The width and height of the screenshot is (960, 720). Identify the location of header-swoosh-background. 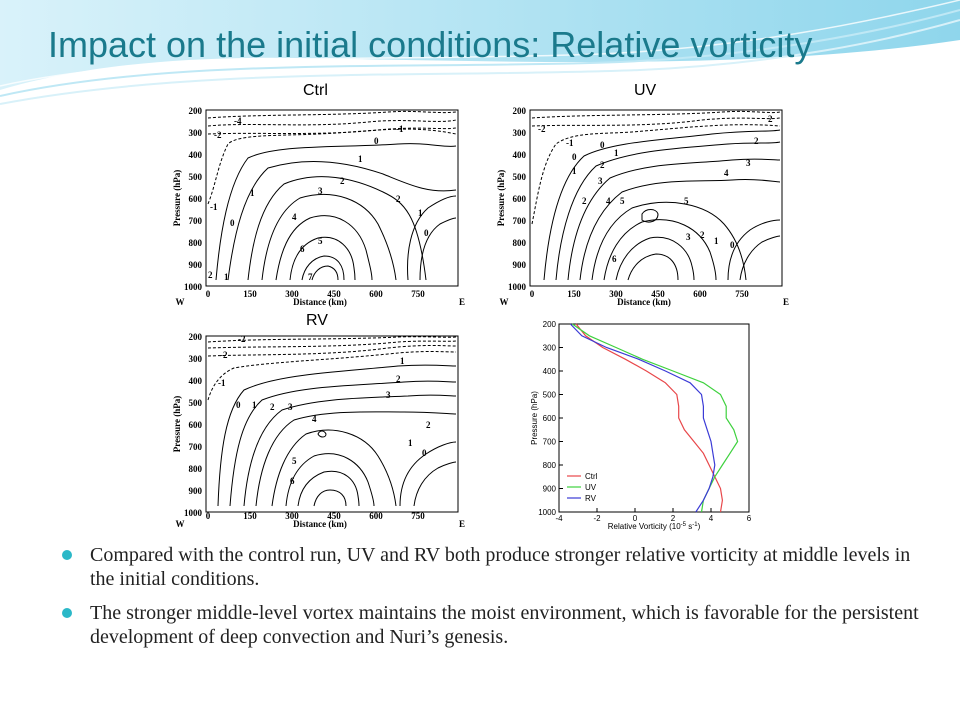
(480, 52).